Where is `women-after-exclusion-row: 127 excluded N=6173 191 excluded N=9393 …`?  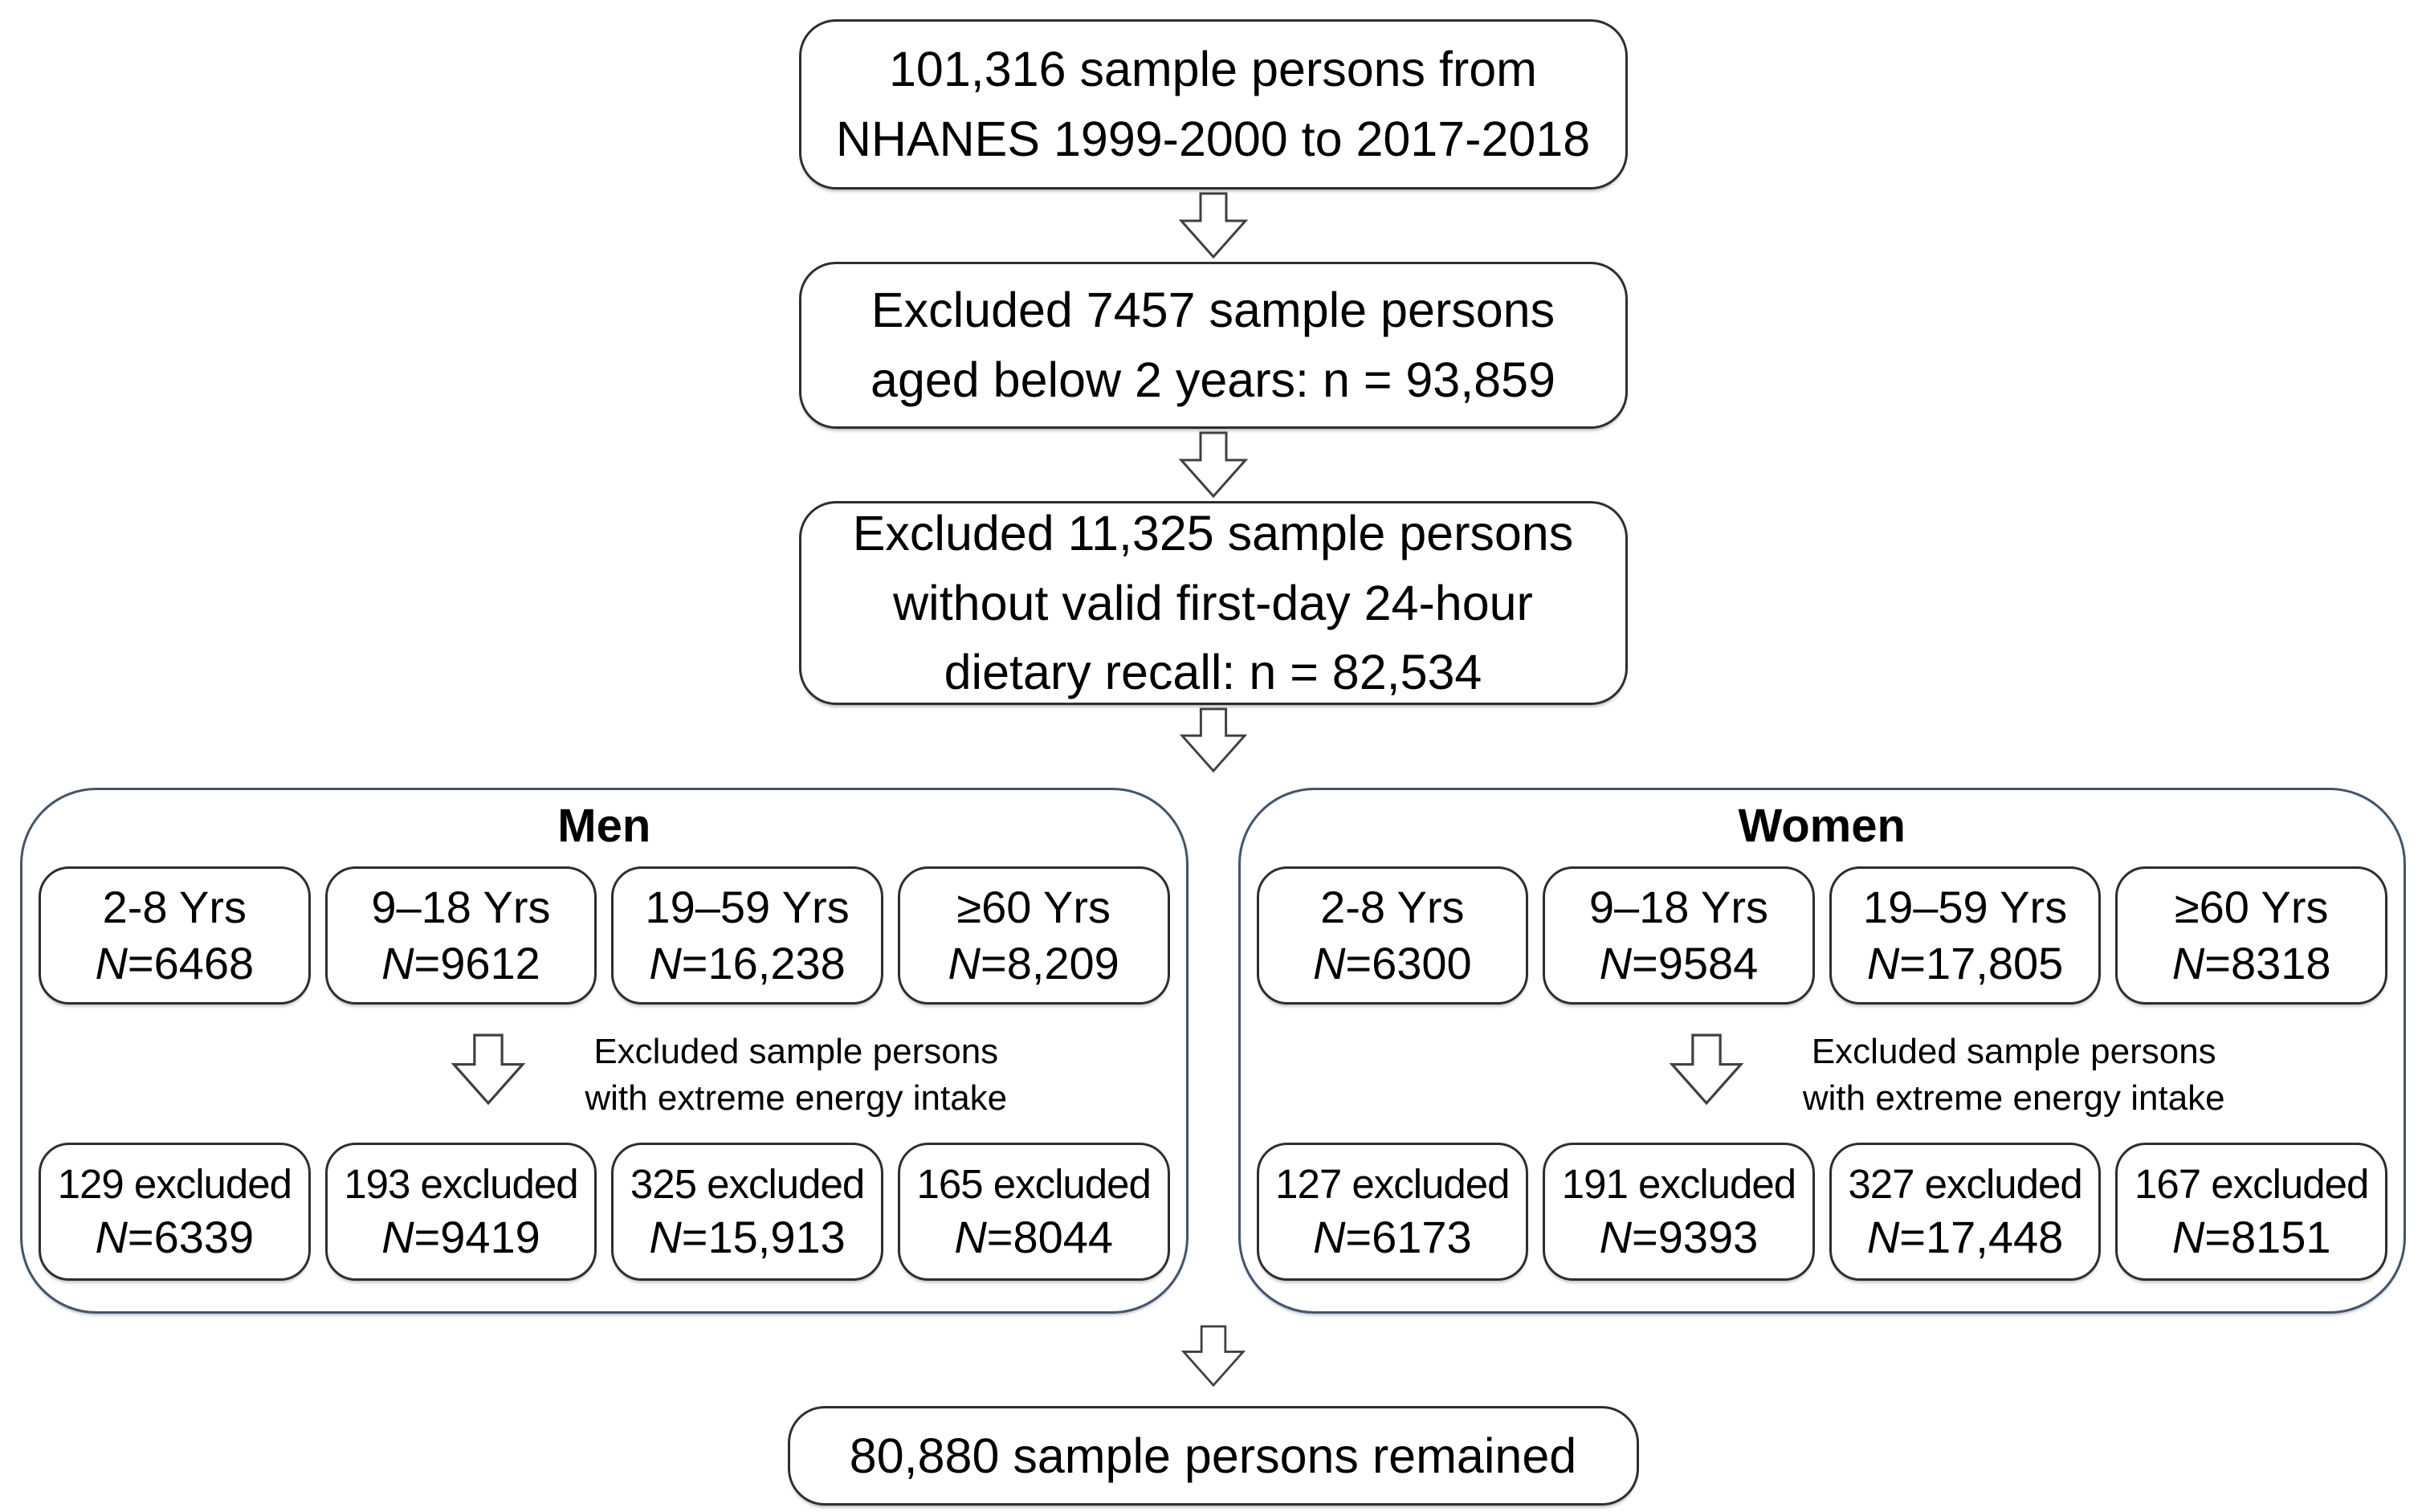 women-after-exclusion-row: 127 excluded N=6173 191 excluded N=9393 … is located at coordinates (1822, 1212).